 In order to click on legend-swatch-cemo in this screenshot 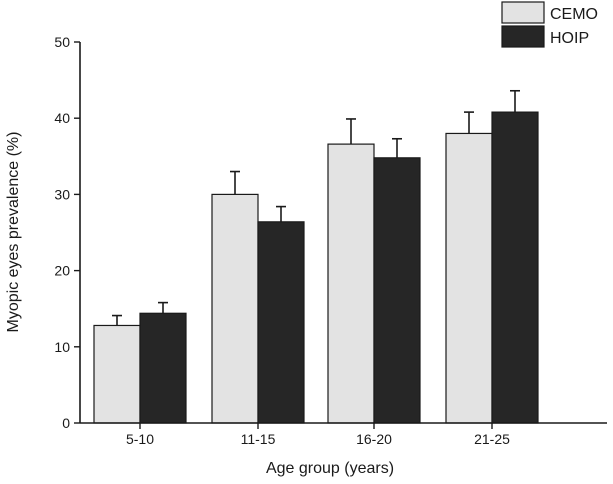, I will do `click(523, 12)`.